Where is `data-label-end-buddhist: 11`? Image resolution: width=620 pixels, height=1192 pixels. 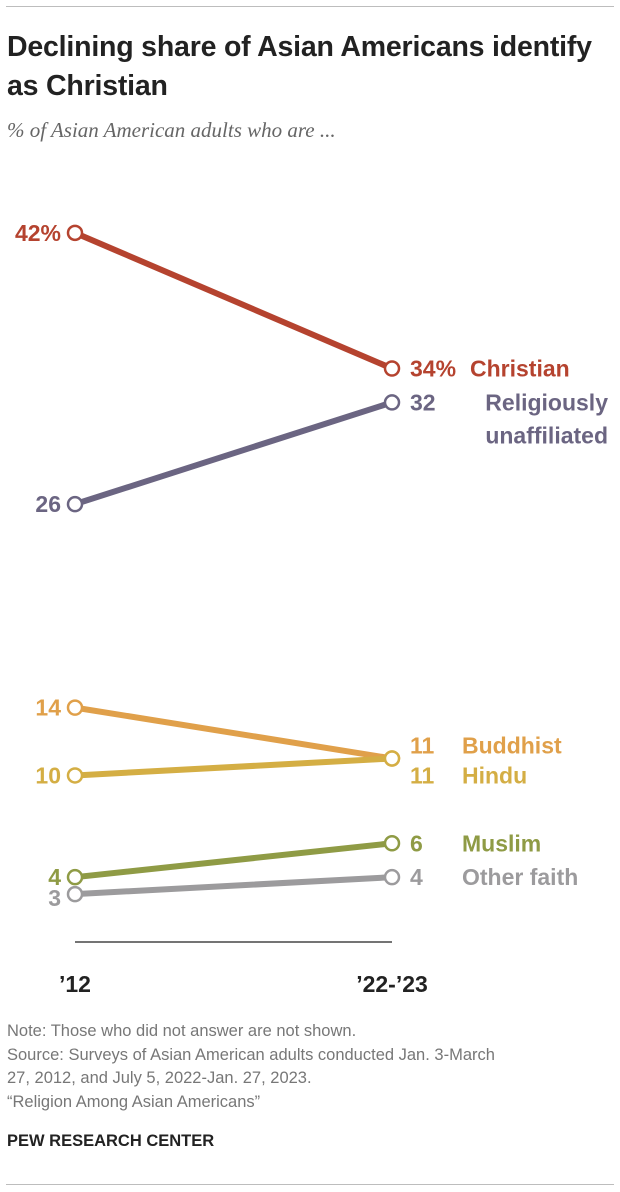
data-label-end-buddhist: 11 is located at coordinates (422, 745).